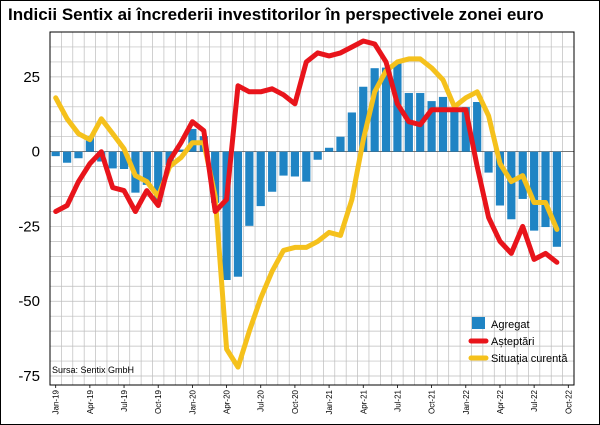 Image resolution: width=600 pixels, height=425 pixels. Describe the element at coordinates (529, 359) in the screenshot. I see `legend-label-situatia-curenta: Situația curentă` at that location.